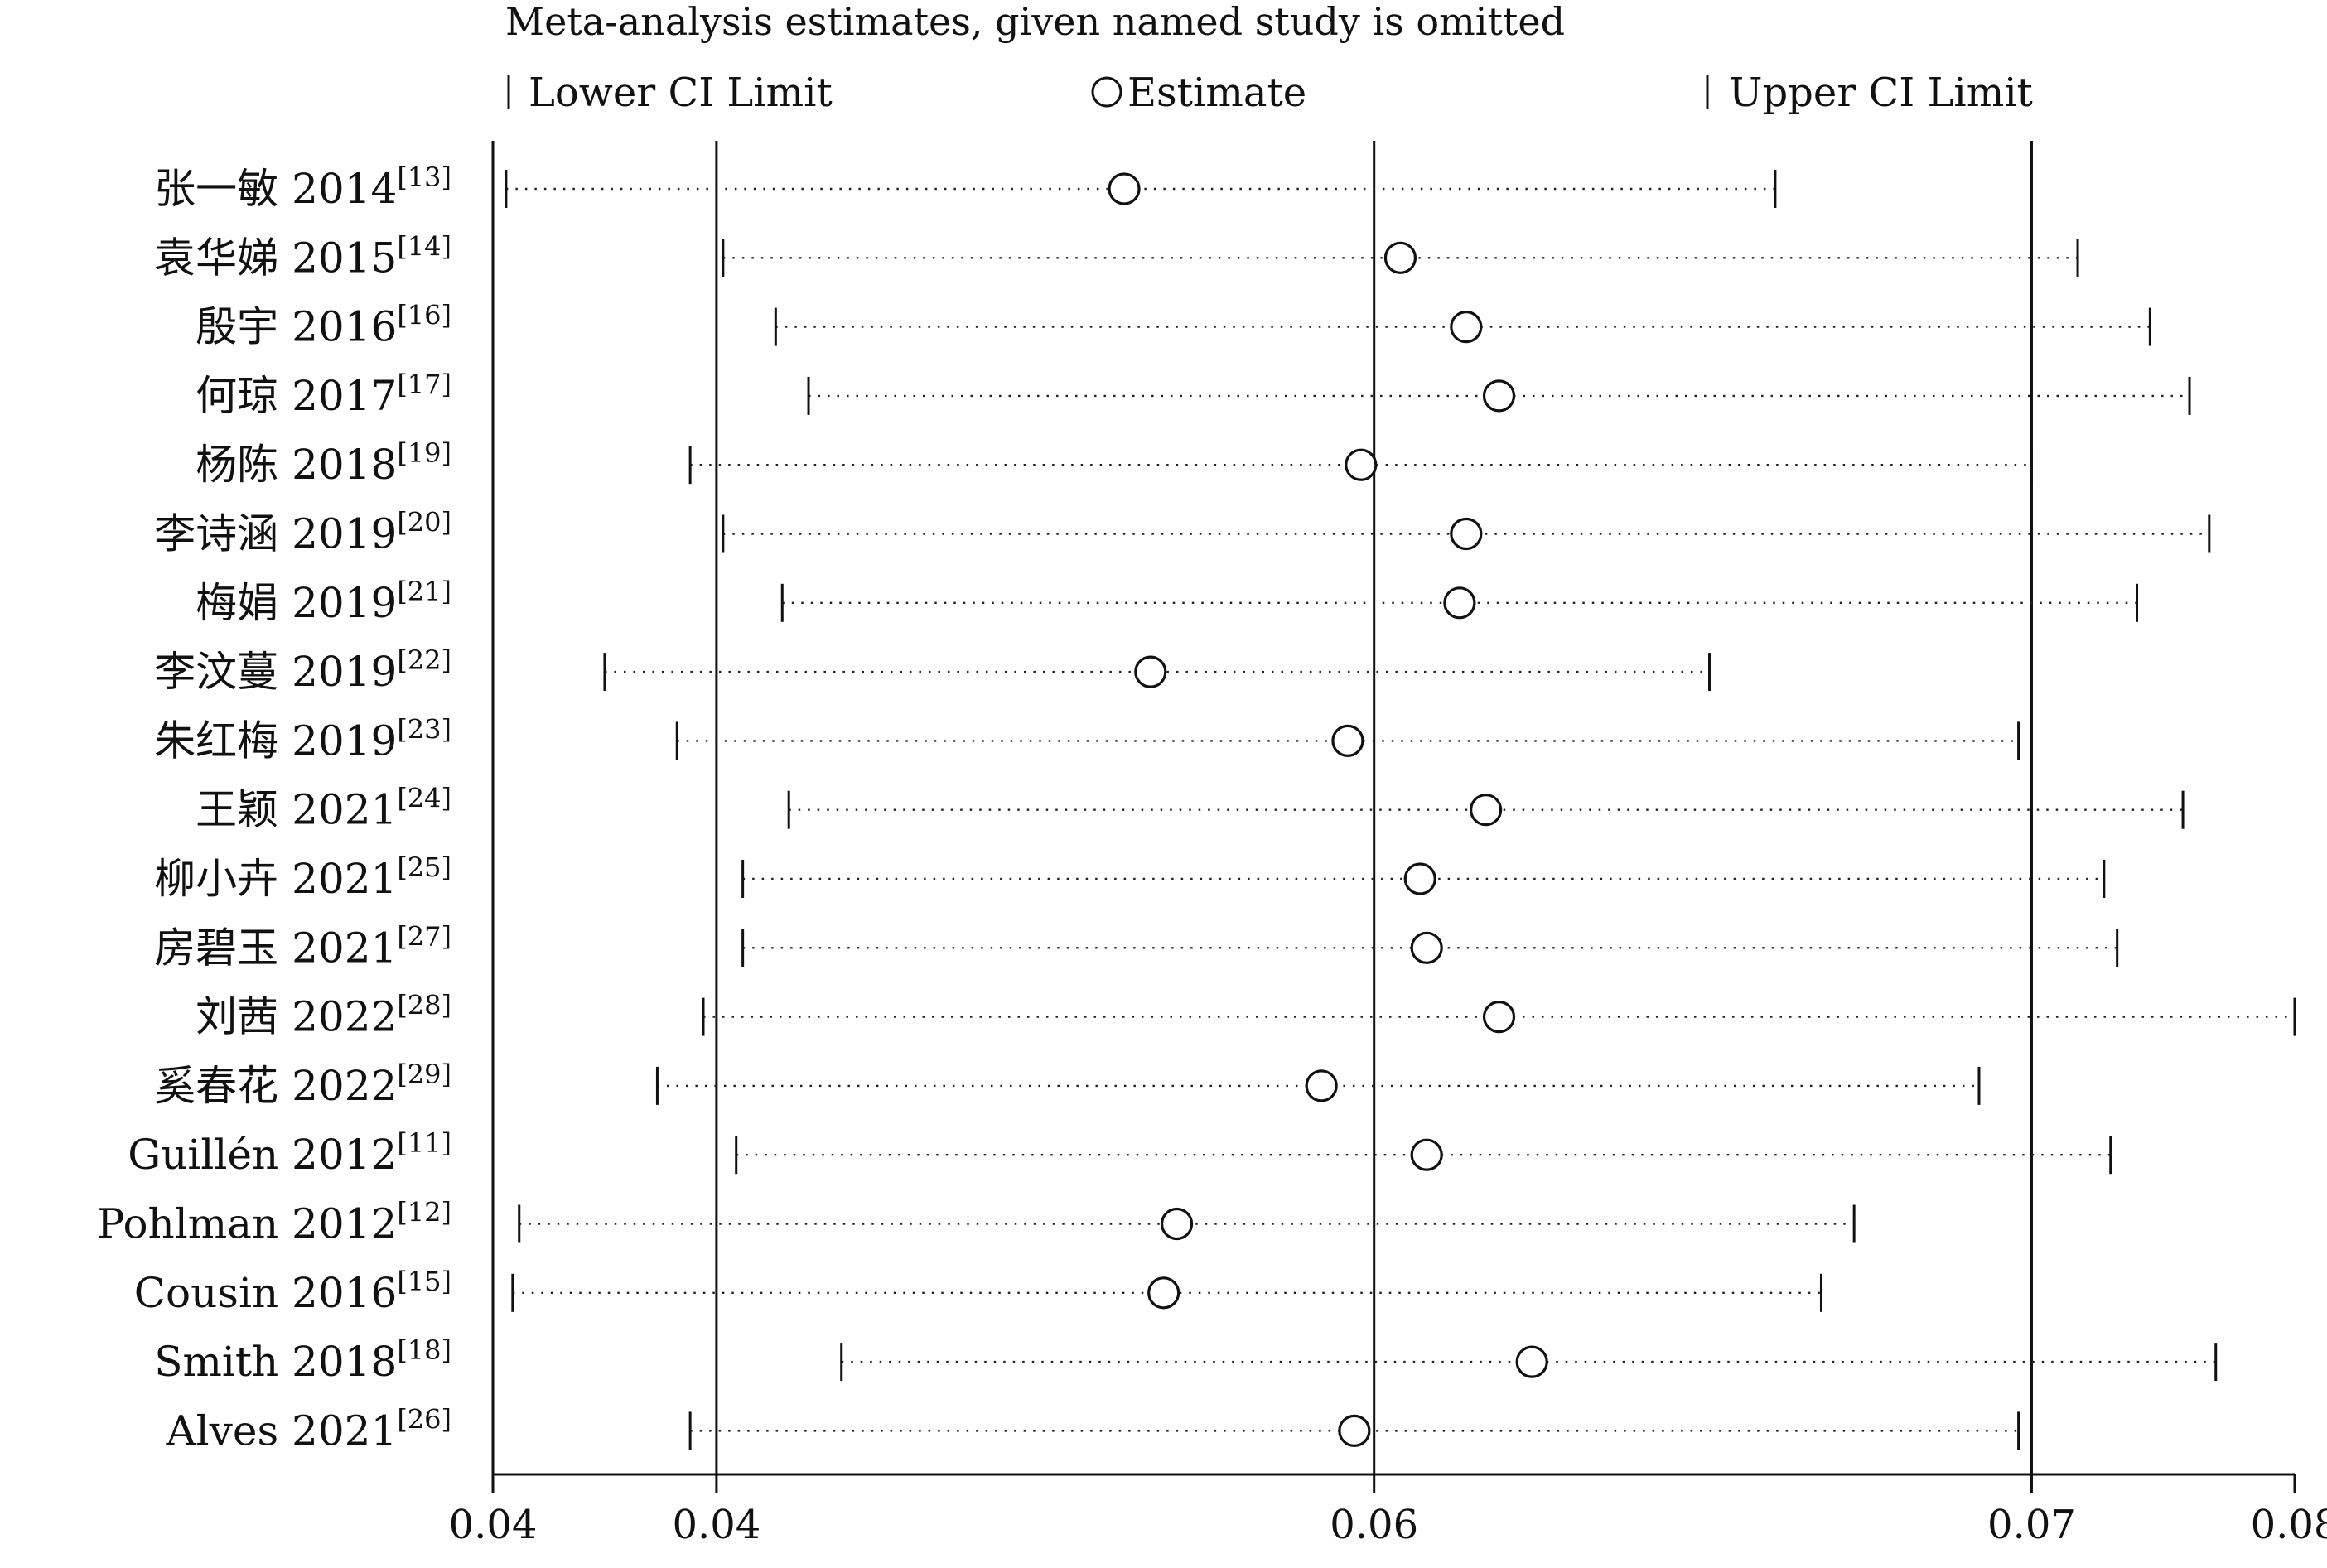  I want to click on study-label: 朱红梅 2019[23], so click(302, 739).